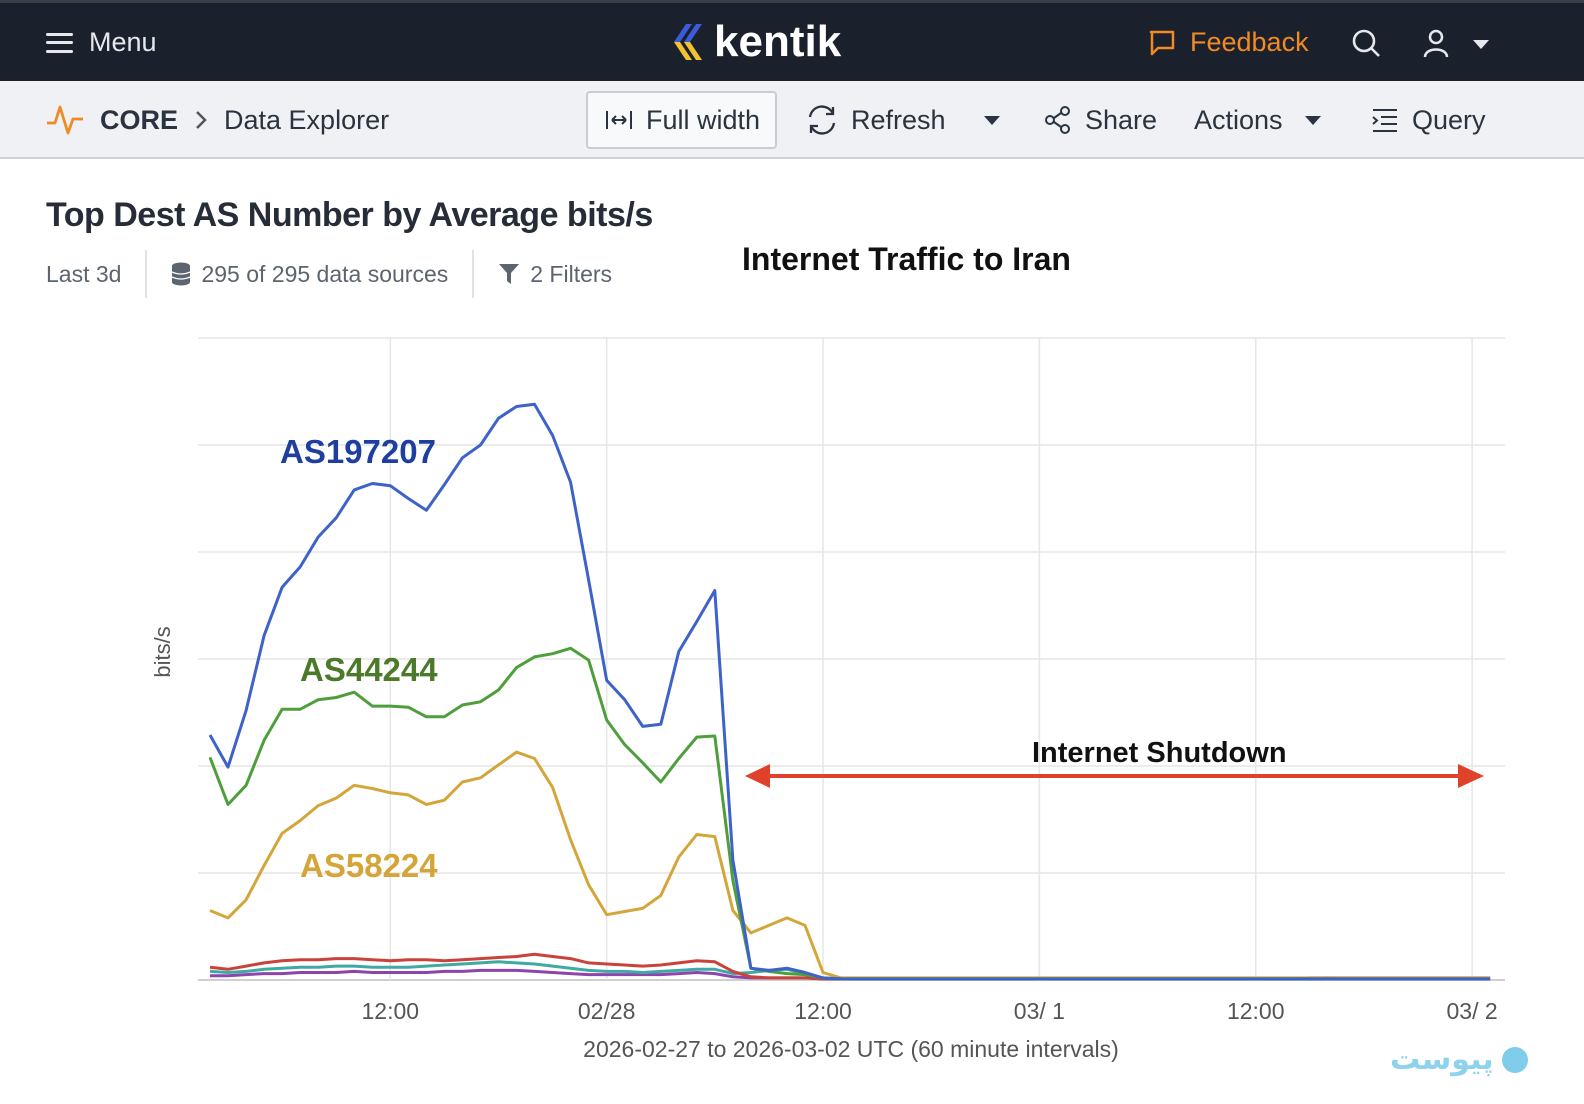 The image size is (1584, 1104). Describe the element at coordinates (688, 42) in the screenshot. I see `kentik-chevrons-icon` at that location.